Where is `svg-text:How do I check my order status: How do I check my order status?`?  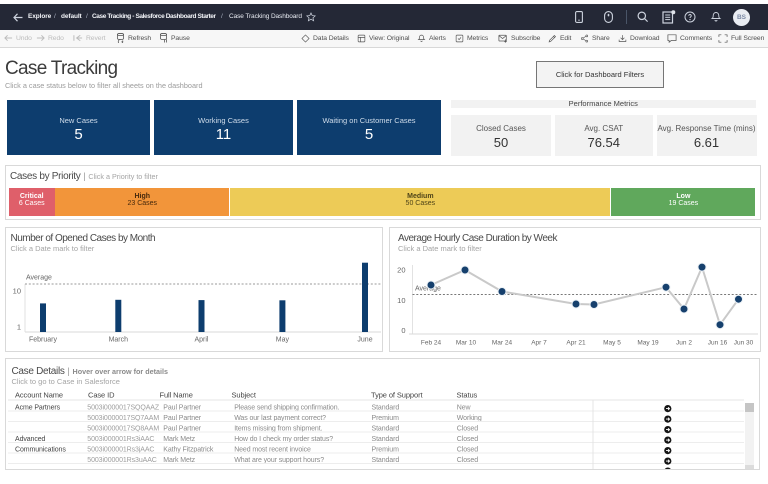 svg-text:How do I check my order status: How do I check my order status? is located at coordinates (283, 439).